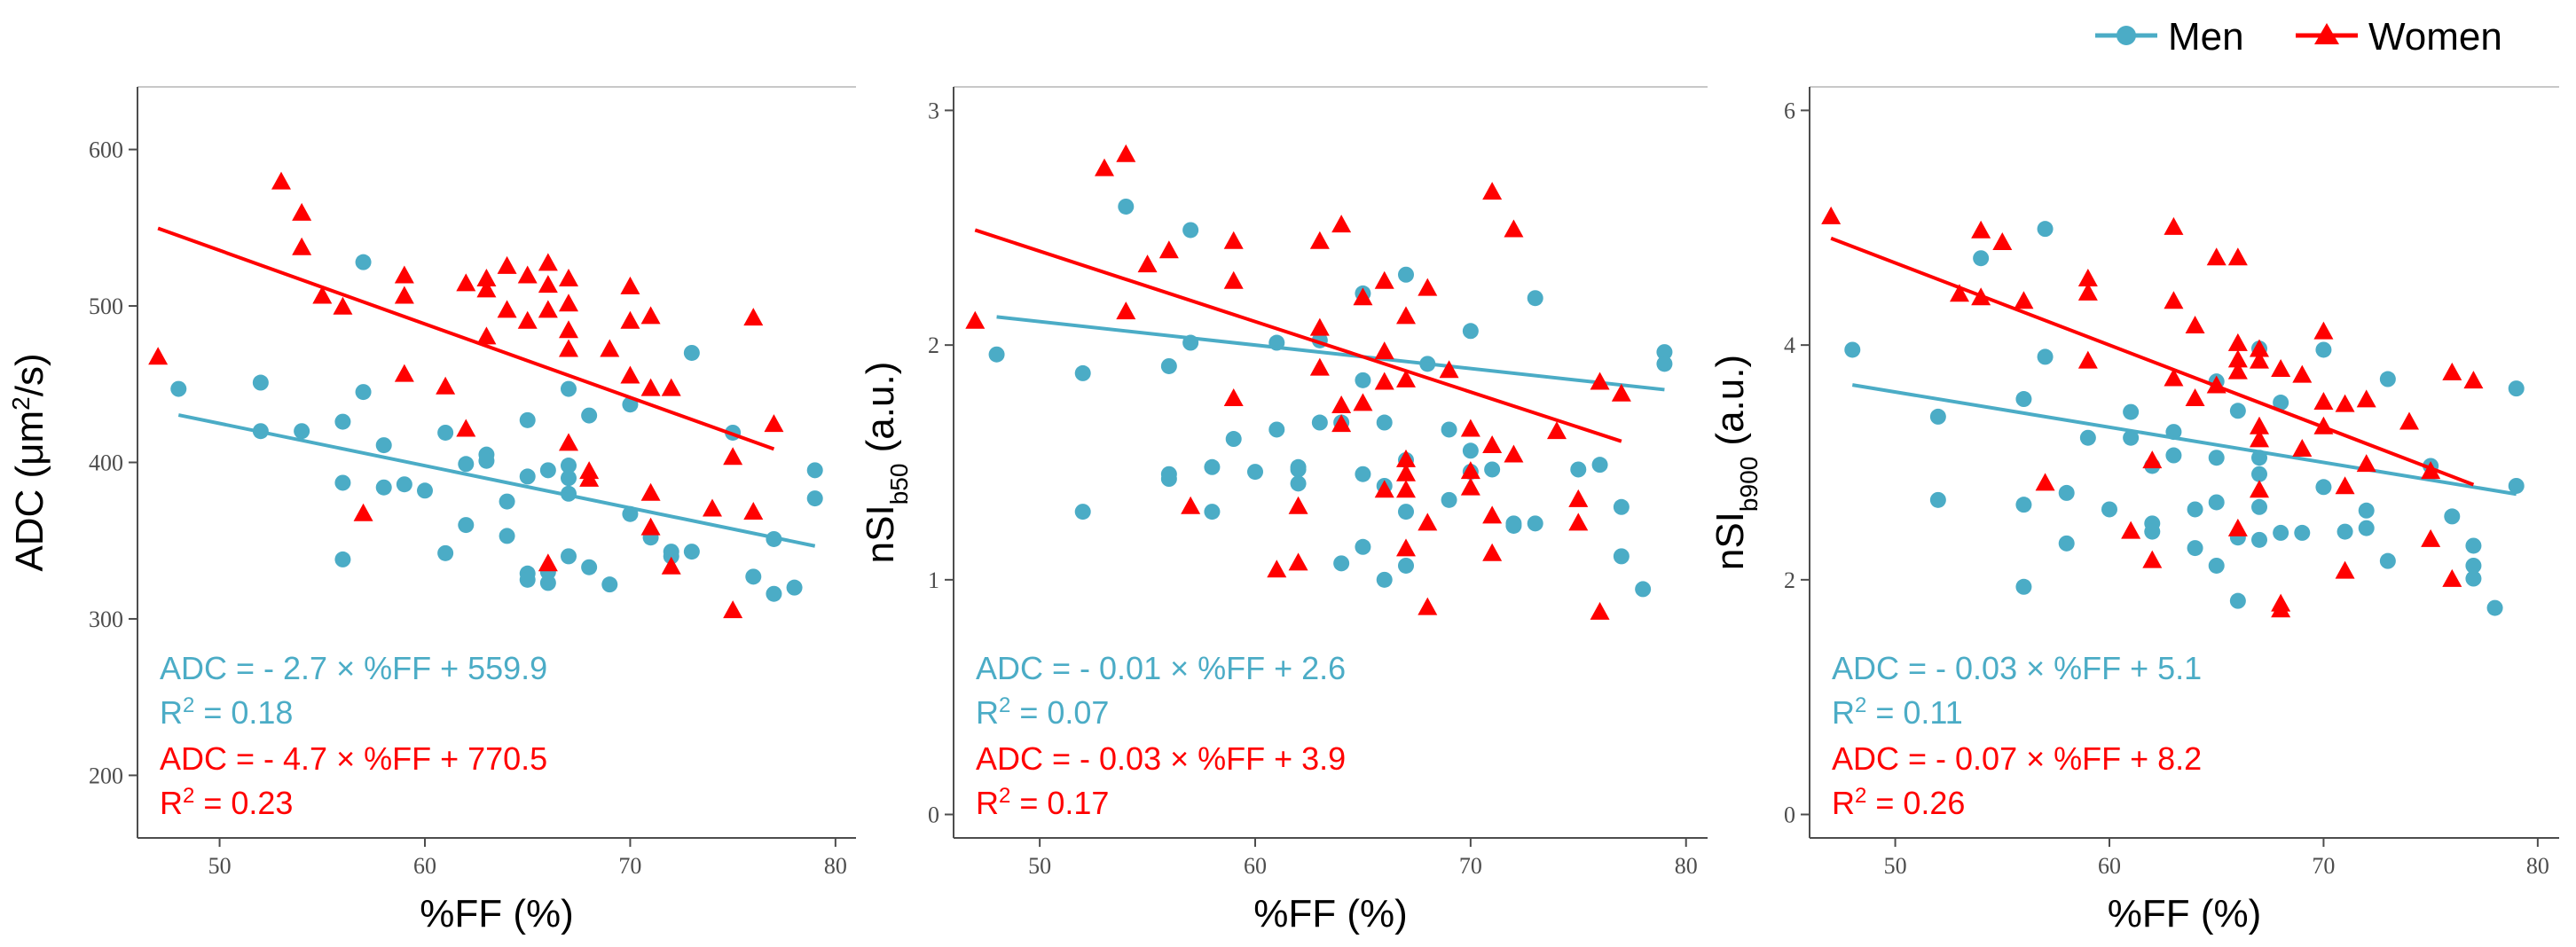 Image resolution: width=2576 pixels, height=947 pixels. Describe the element at coordinates (1161, 668) in the screenshot. I see `equation-men: ADC = - 0.01 × %FF + 2.6` at that location.